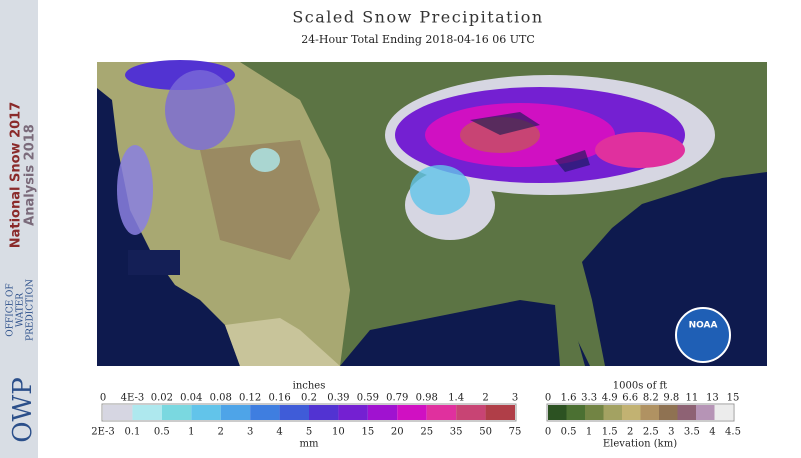  I want to click on precip-bottom-label: 4, so click(279, 432).